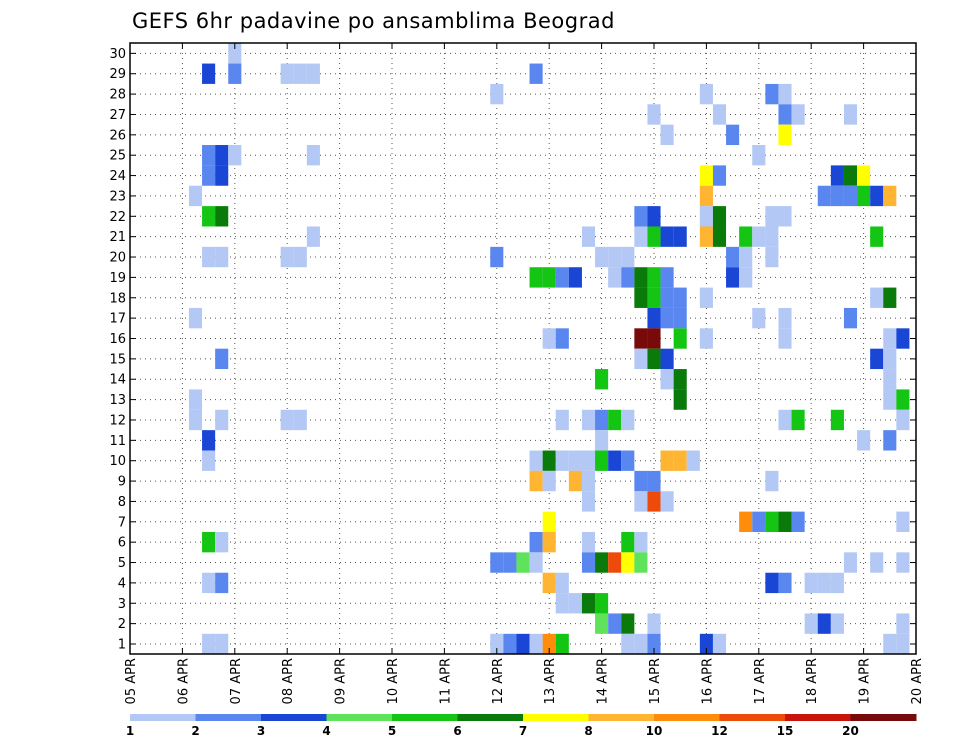 The height and width of the screenshot is (742, 960). What do you see at coordinates (131, 681) in the screenshot?
I see `x-tick-label: 05 APR` at bounding box center [131, 681].